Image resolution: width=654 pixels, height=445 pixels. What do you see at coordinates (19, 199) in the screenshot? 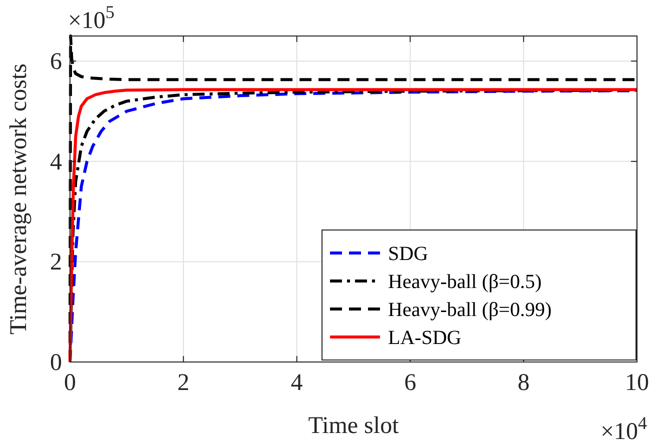
I see `y-axis-title: Time-average network costs` at bounding box center [19, 199].